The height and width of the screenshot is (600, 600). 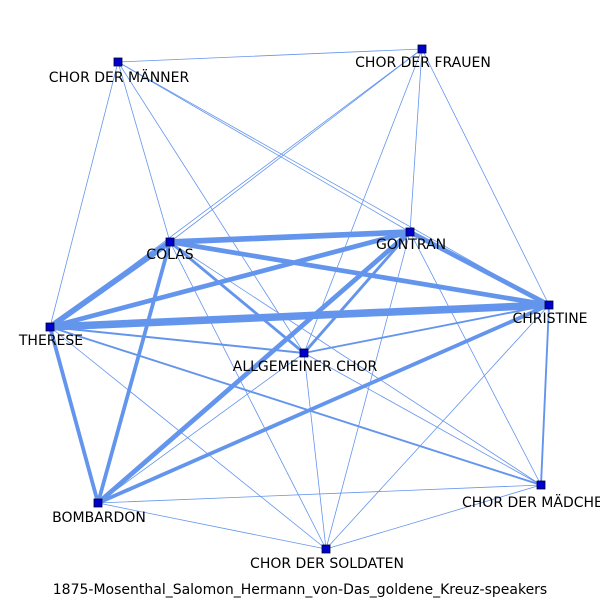 What do you see at coordinates (237, 297) in the screenshot?
I see `edge-colas-allgemein` at bounding box center [237, 297].